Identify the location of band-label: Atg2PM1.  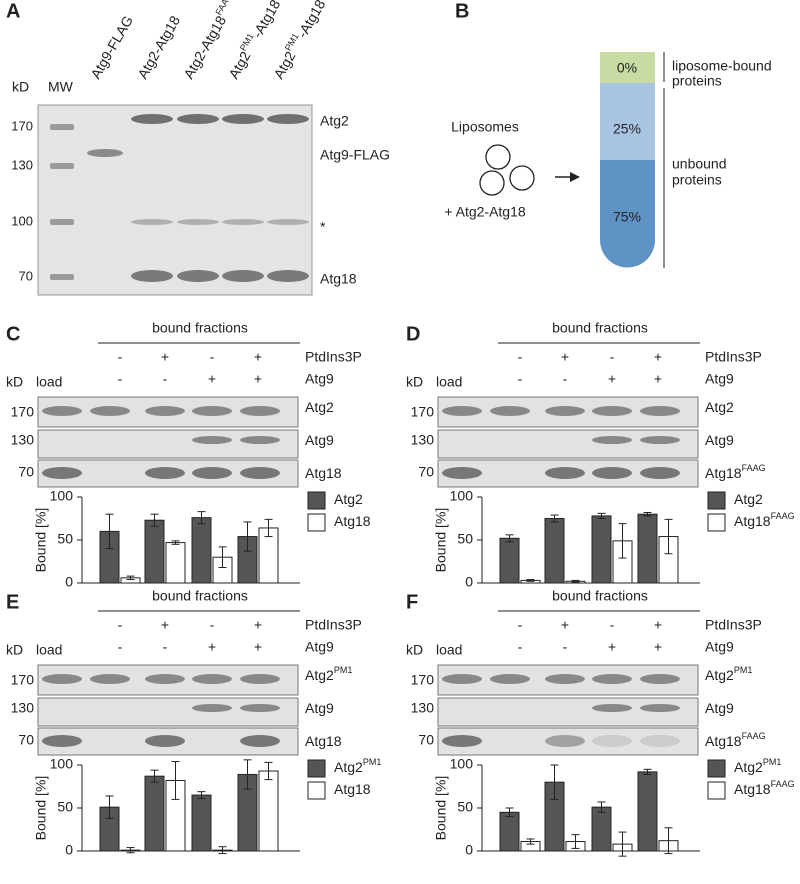
(728, 673).